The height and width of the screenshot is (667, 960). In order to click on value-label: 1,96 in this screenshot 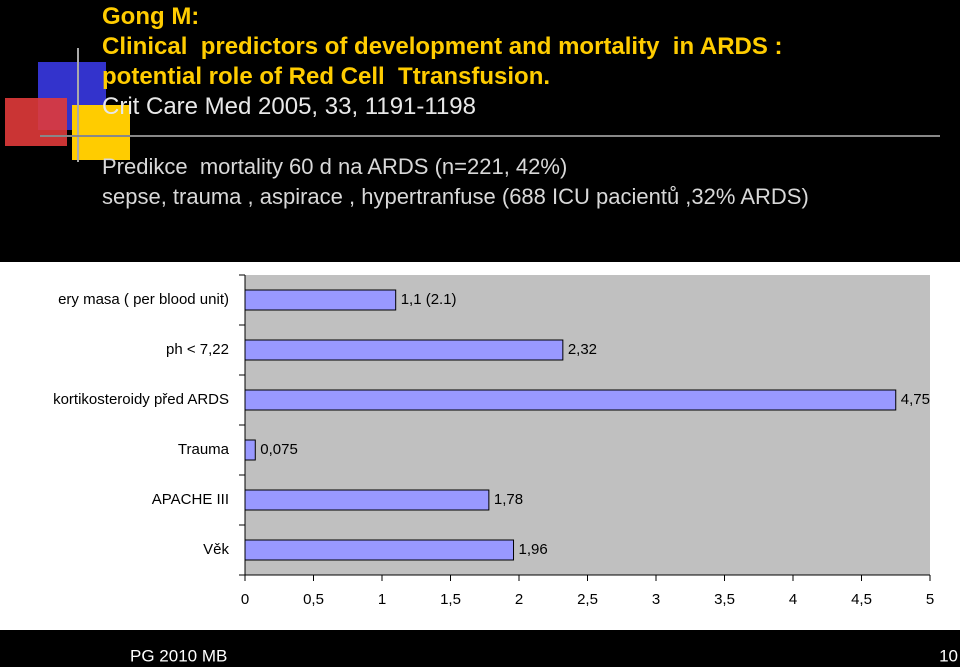, I will do `click(533, 549)`.